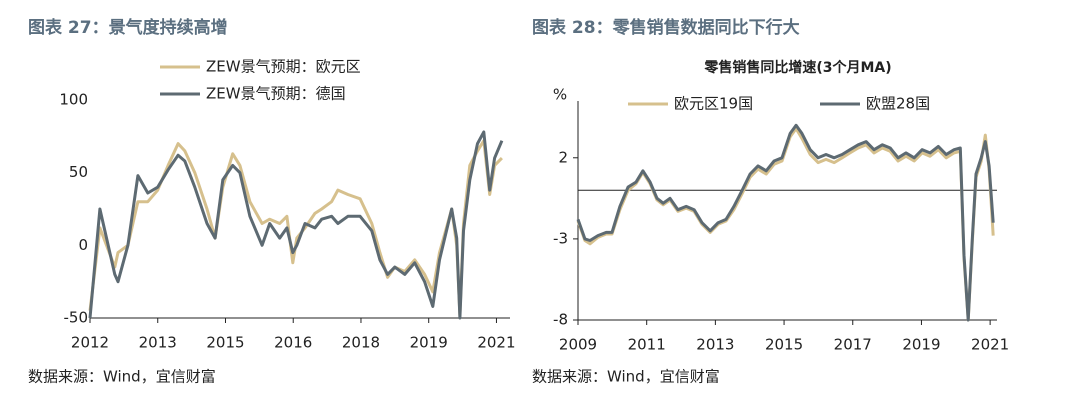 Image resolution: width=1080 pixels, height=402 pixels. Describe the element at coordinates (293, 343) in the screenshot. I see `x-tick-label: 2016` at that location.